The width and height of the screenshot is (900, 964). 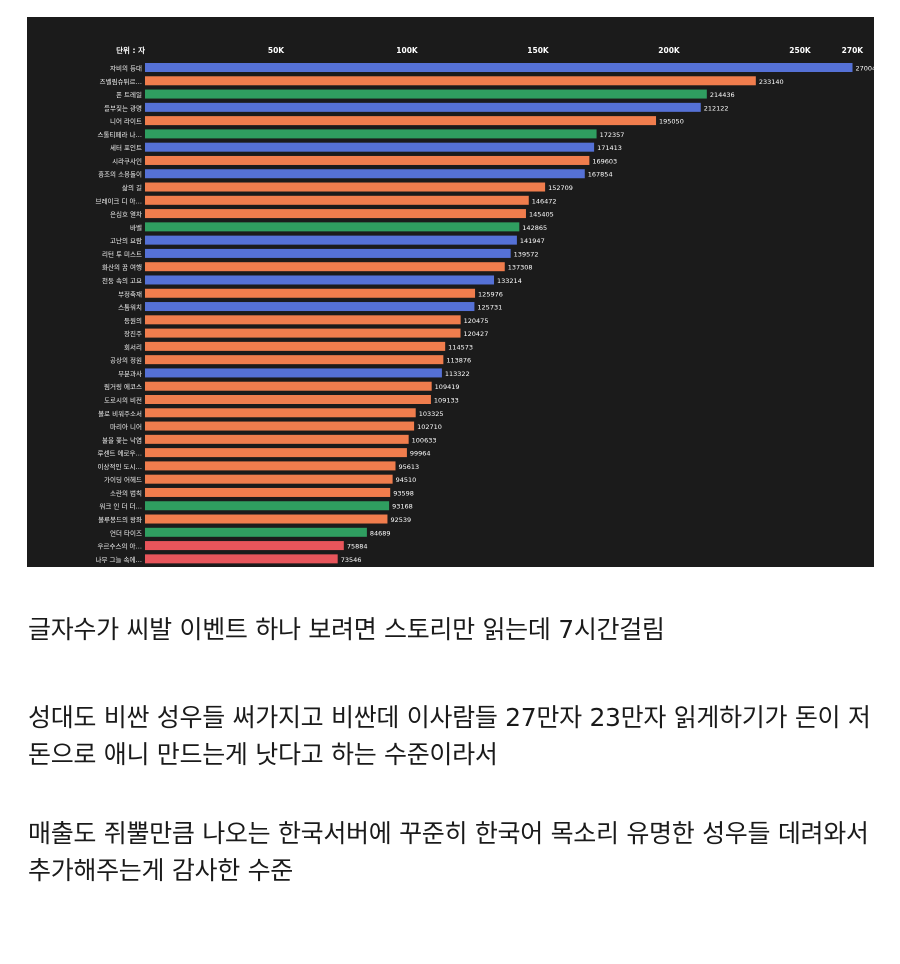 What do you see at coordinates (429, 427) in the screenshot?
I see `value-label: 102710` at bounding box center [429, 427].